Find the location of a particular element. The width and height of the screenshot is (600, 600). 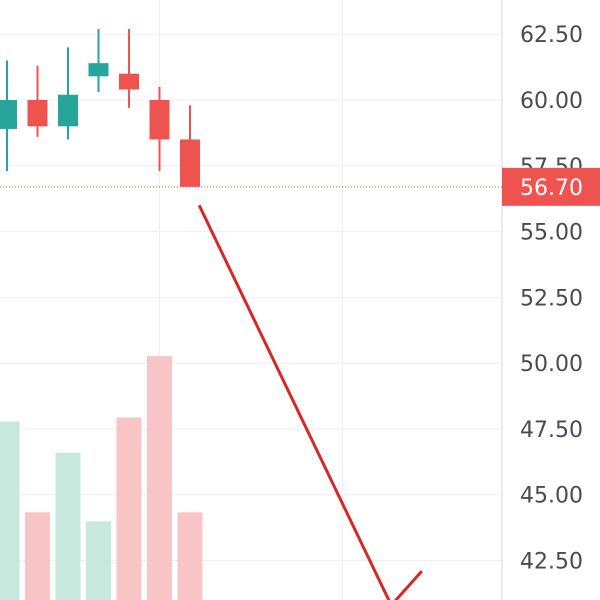

price-tick-label: 52.50 is located at coordinates (551, 298).